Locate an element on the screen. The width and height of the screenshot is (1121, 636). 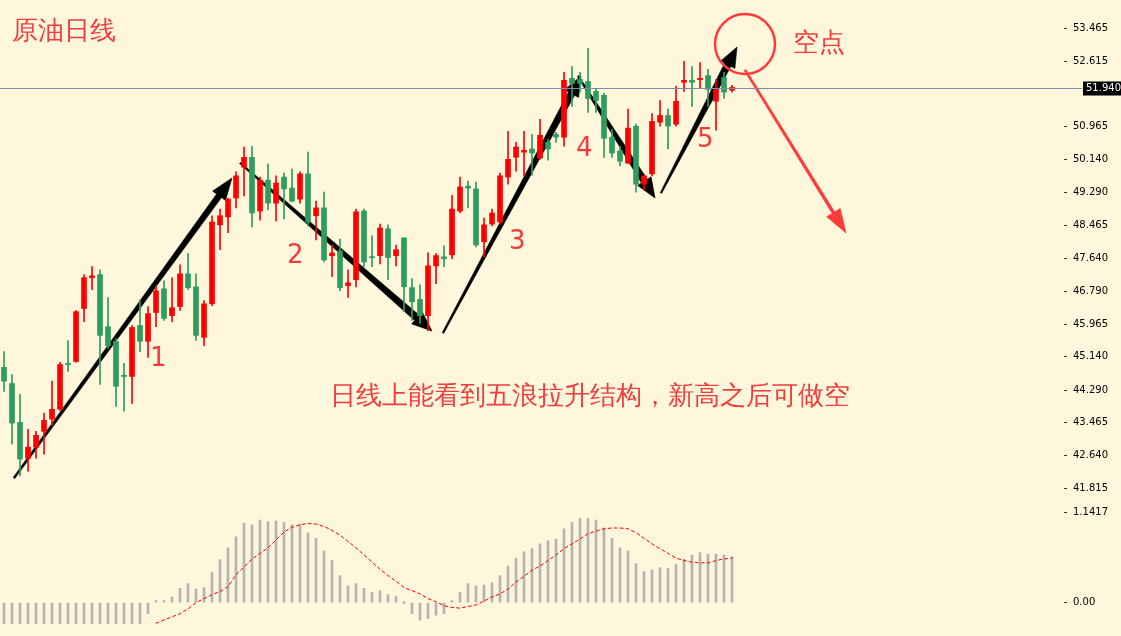
y-tick-label: 42.640 is located at coordinates (1090, 455).